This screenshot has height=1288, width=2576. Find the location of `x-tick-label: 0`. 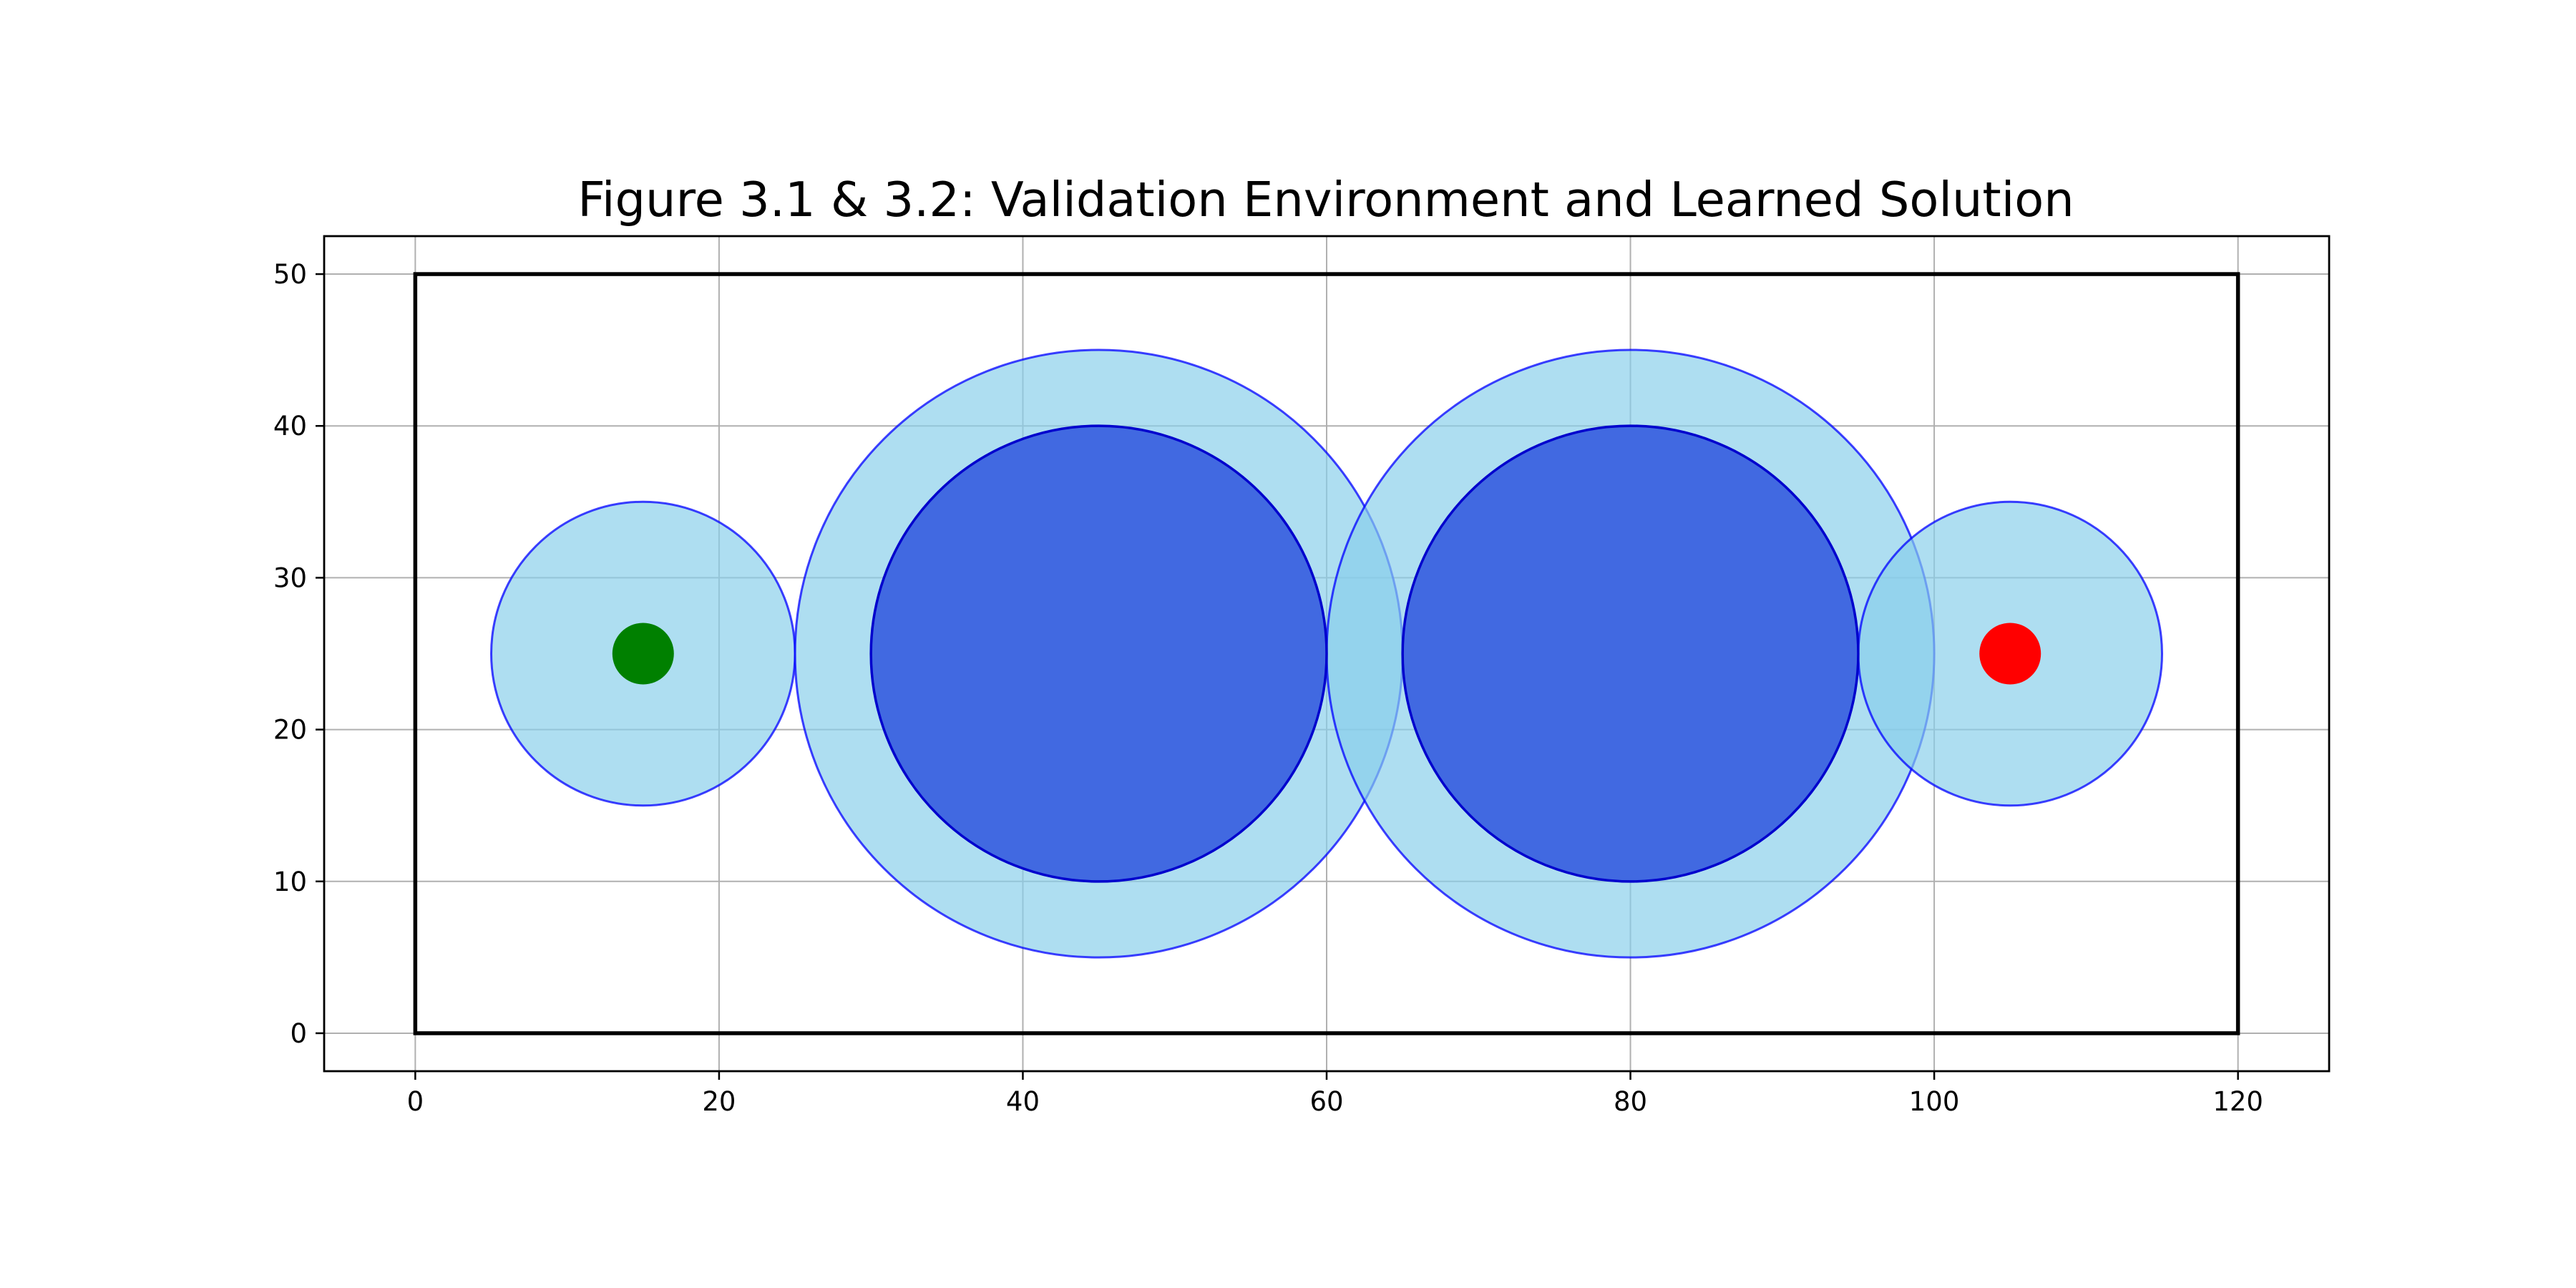

x-tick-label: 0 is located at coordinates (415, 1101).